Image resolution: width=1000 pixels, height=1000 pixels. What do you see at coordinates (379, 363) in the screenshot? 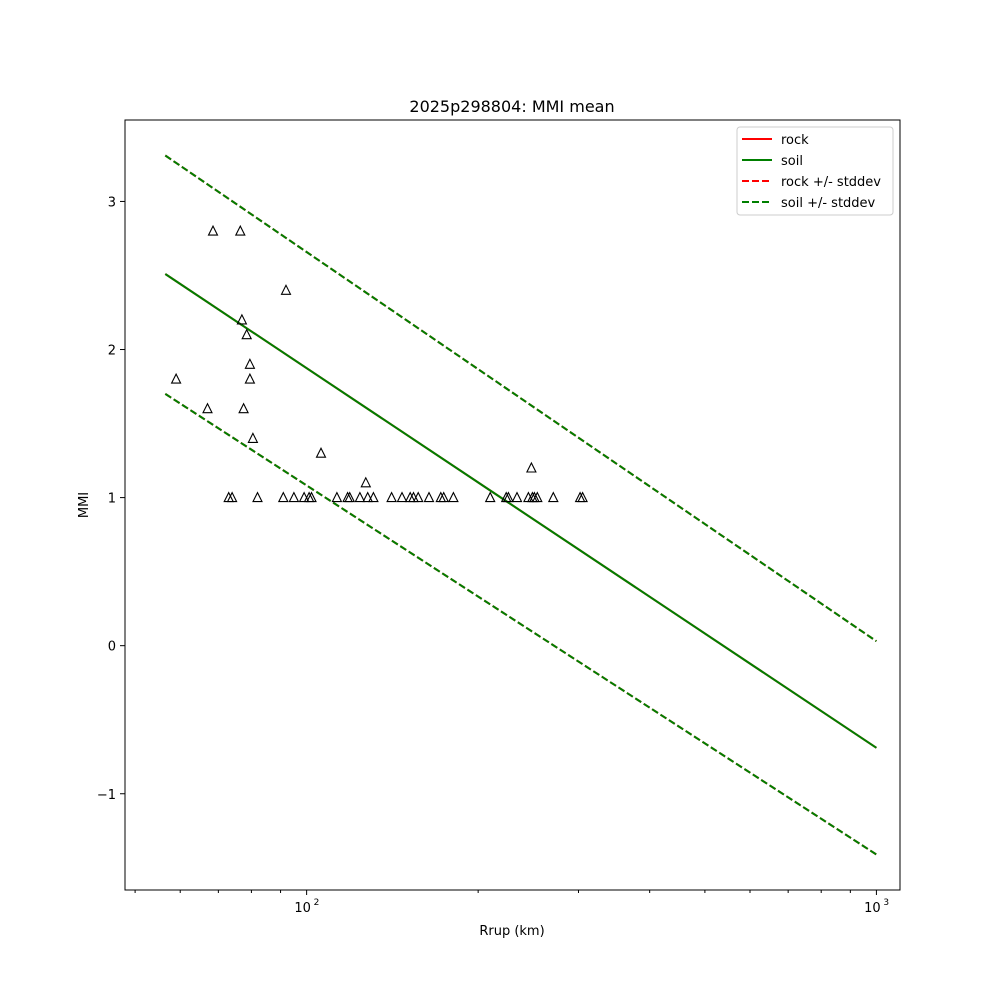
I see `observation-points` at bounding box center [379, 363].